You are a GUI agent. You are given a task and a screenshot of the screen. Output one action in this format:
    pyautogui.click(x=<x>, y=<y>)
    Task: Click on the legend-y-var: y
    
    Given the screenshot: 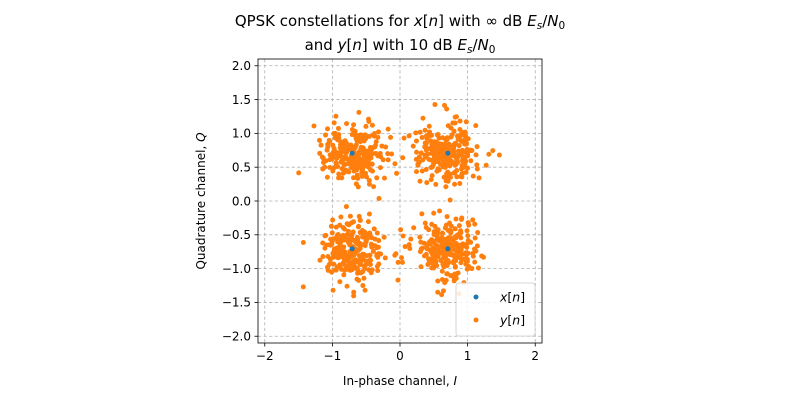 What is the action you would take?
    pyautogui.click(x=503, y=320)
    